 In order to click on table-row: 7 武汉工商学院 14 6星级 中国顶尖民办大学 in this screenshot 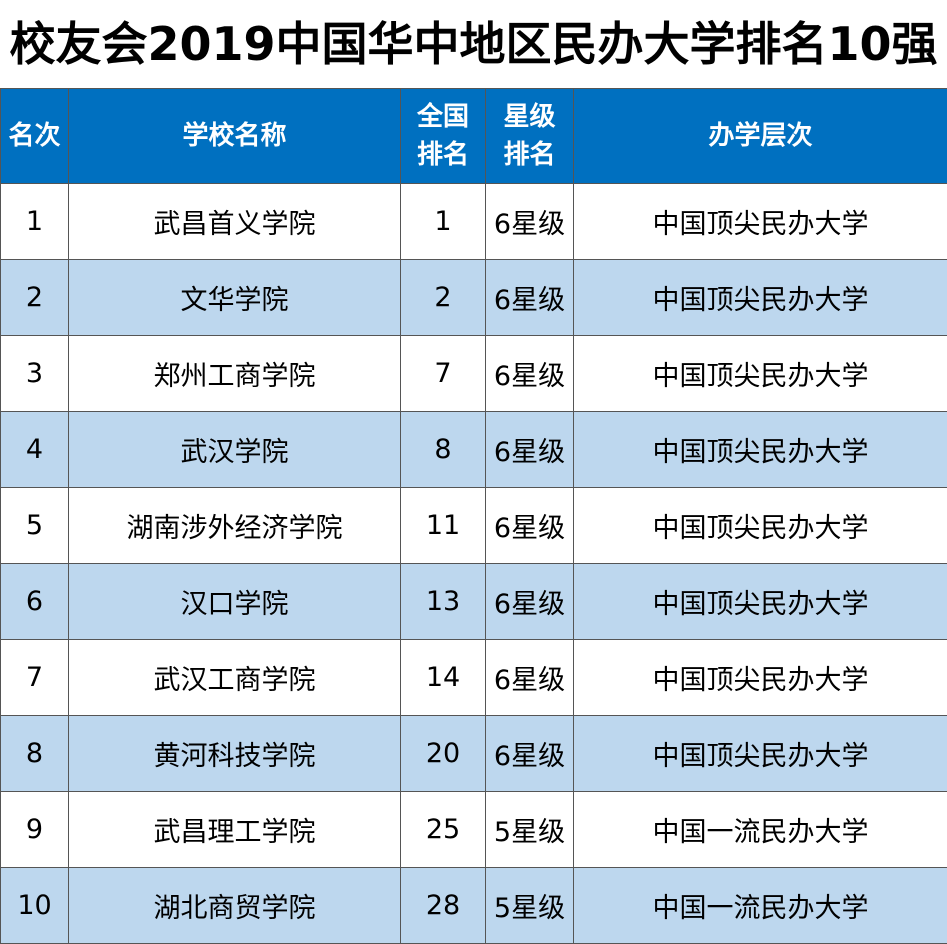, I will do `click(473, 677)`.